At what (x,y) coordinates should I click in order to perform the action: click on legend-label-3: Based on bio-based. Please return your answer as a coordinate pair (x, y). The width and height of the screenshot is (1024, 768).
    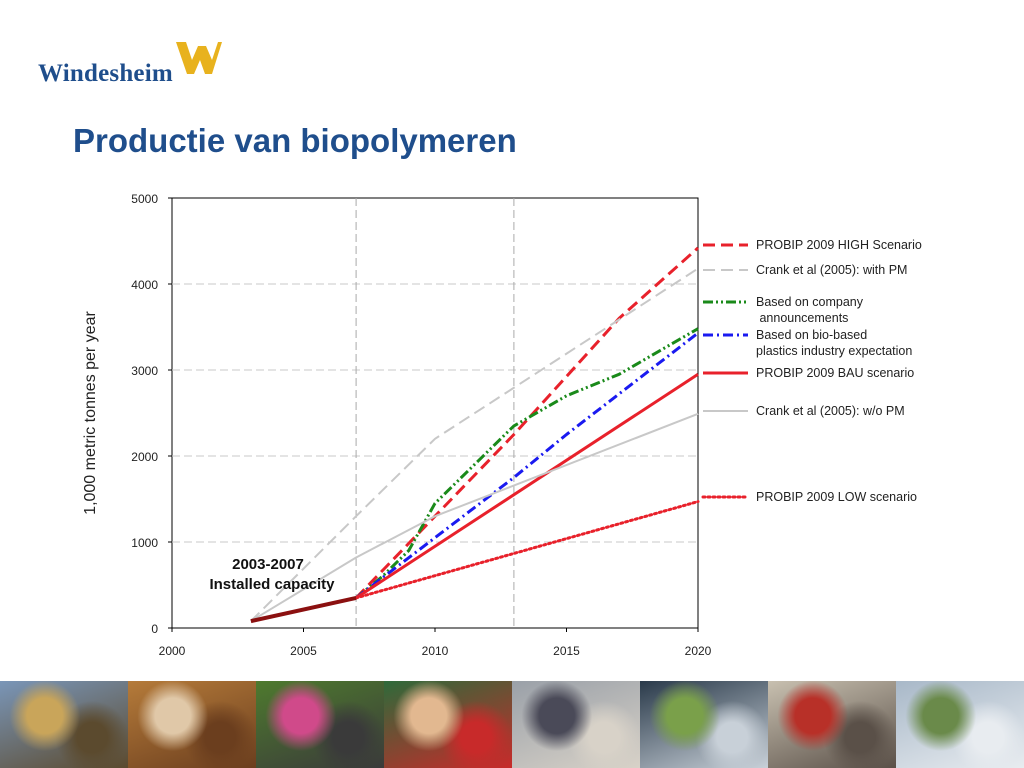
    Looking at the image, I should click on (811, 335).